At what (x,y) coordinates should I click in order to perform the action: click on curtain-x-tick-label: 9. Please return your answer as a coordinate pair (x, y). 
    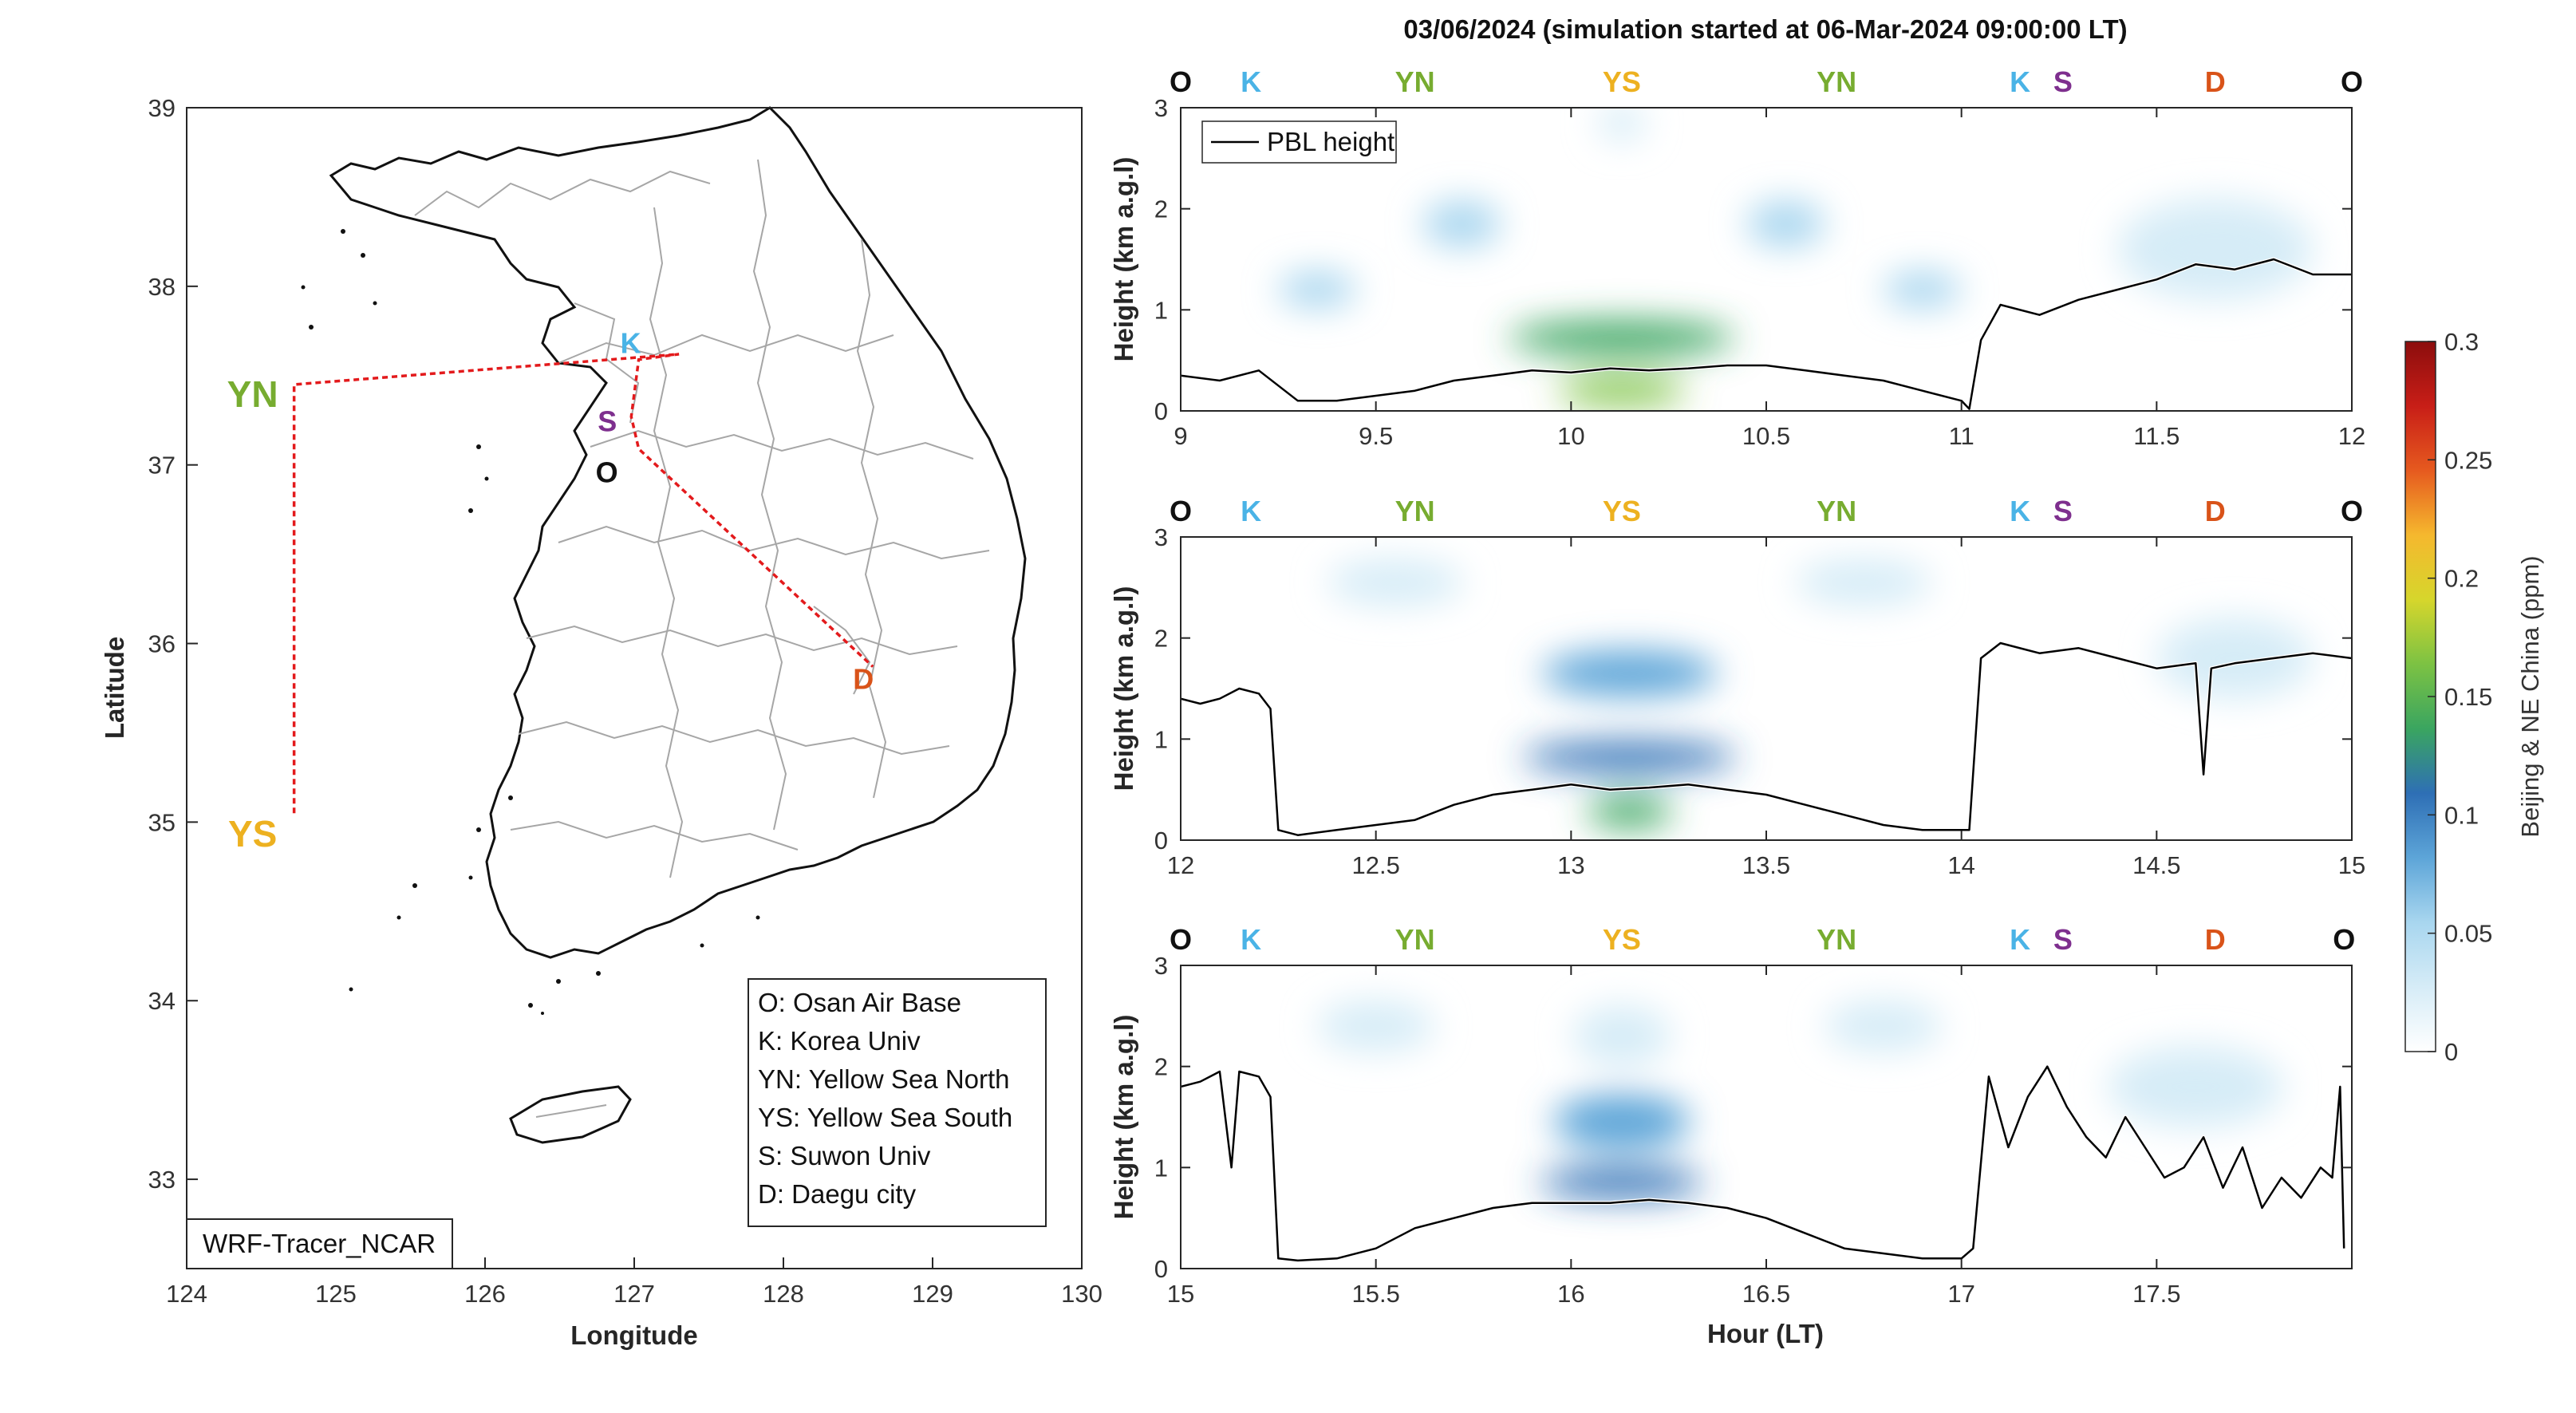
    Looking at the image, I should click on (1180, 436).